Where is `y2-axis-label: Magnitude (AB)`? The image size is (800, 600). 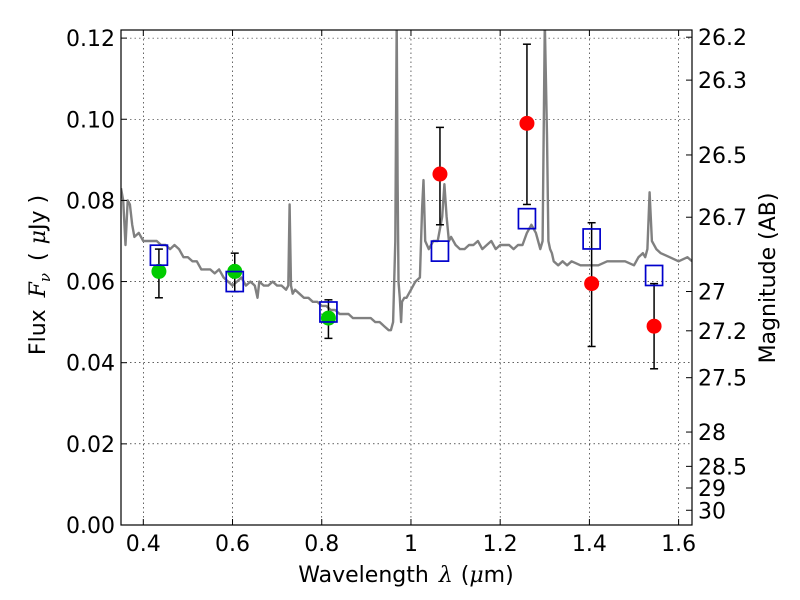
y2-axis-label: Magnitude (AB) is located at coordinates (768, 278).